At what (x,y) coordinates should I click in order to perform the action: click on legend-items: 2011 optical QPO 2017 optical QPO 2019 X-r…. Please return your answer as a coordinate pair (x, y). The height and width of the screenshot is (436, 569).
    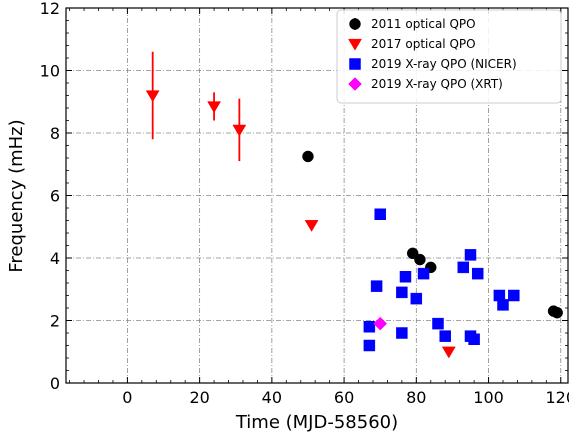
    Looking at the image, I should click on (432, 54).